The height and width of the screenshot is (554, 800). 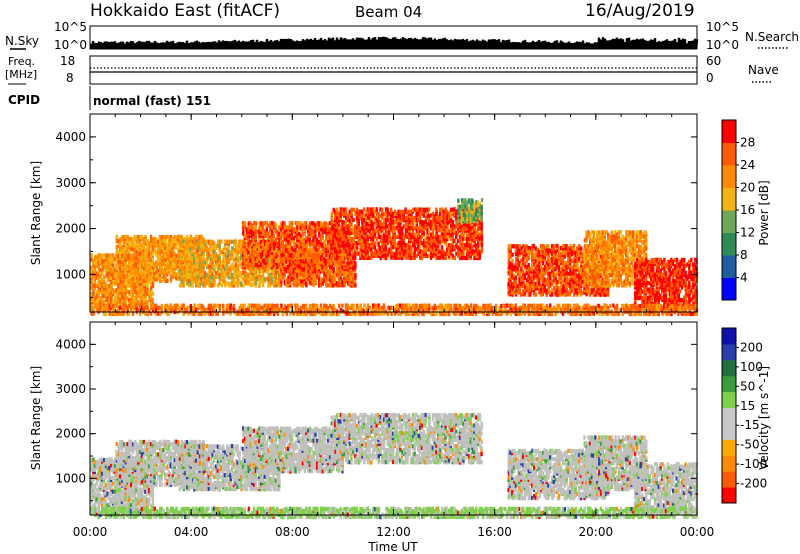 What do you see at coordinates (640, 11) in the screenshot?
I see `date-title: 16/Aug/2019` at bounding box center [640, 11].